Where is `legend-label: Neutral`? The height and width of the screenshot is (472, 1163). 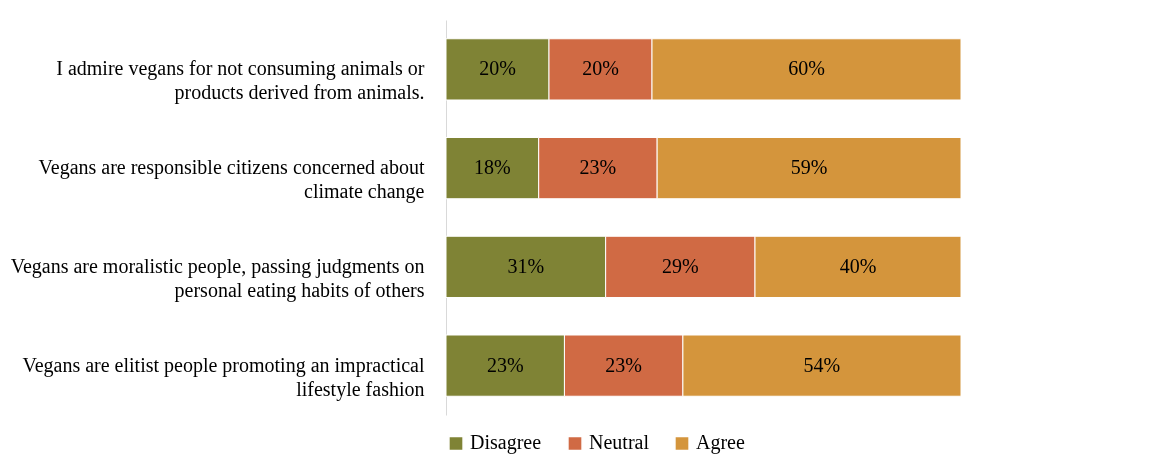
legend-label: Neutral is located at coordinates (619, 442).